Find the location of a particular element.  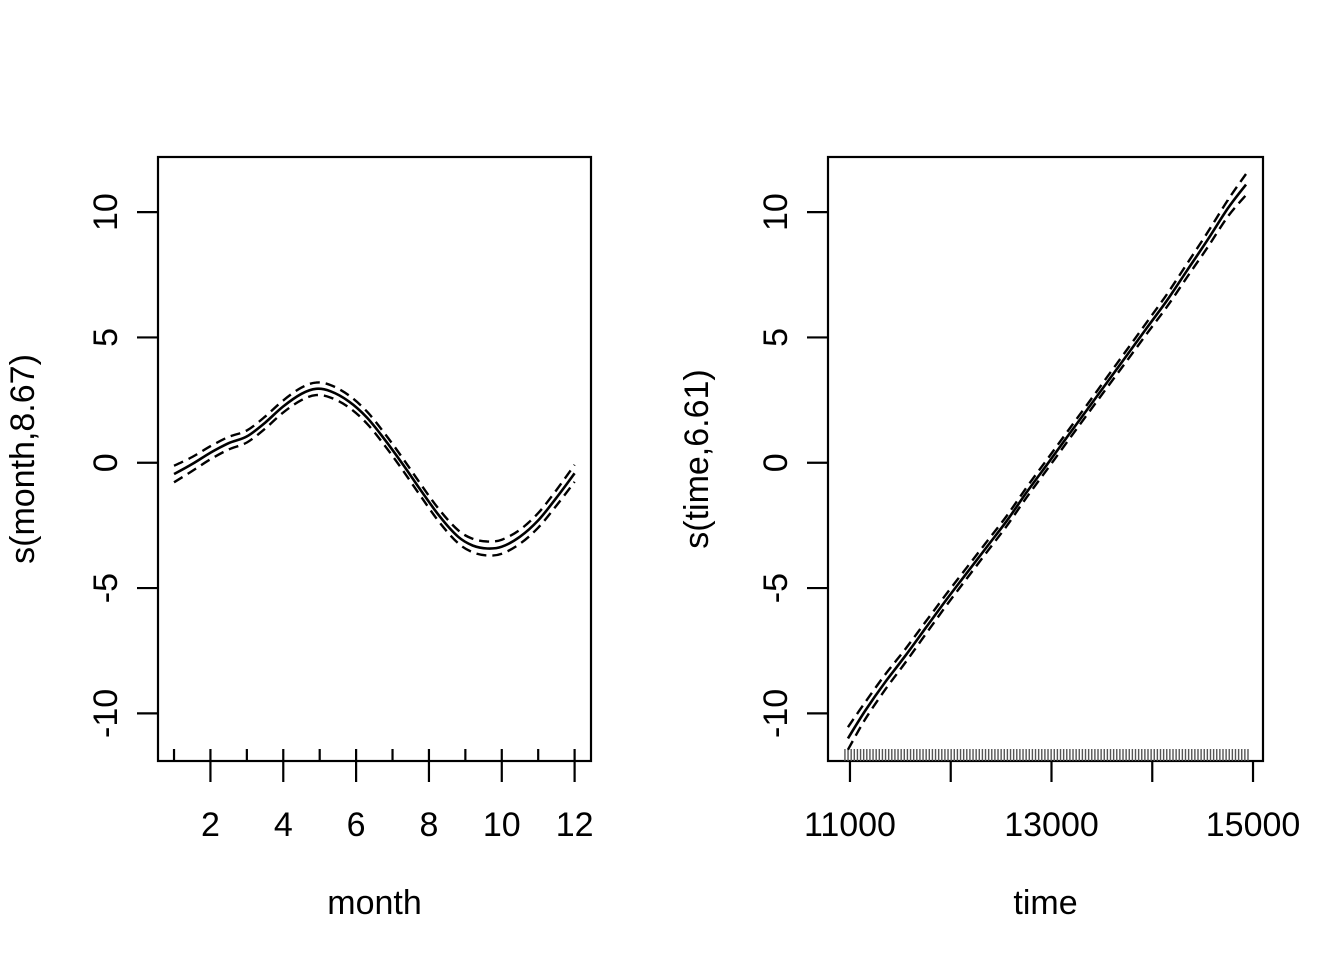

x-axis-label: month is located at coordinates (374, 903).